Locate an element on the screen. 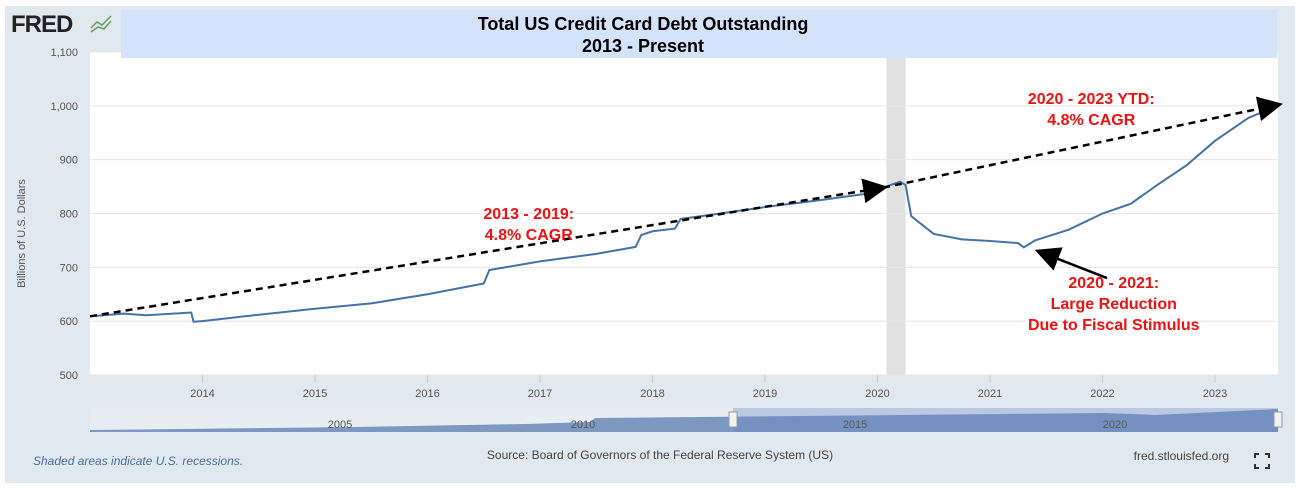 Image resolution: width=1300 pixels, height=489 pixels. annotation-text: Due to Fiscal Stimulus is located at coordinates (1114, 325).